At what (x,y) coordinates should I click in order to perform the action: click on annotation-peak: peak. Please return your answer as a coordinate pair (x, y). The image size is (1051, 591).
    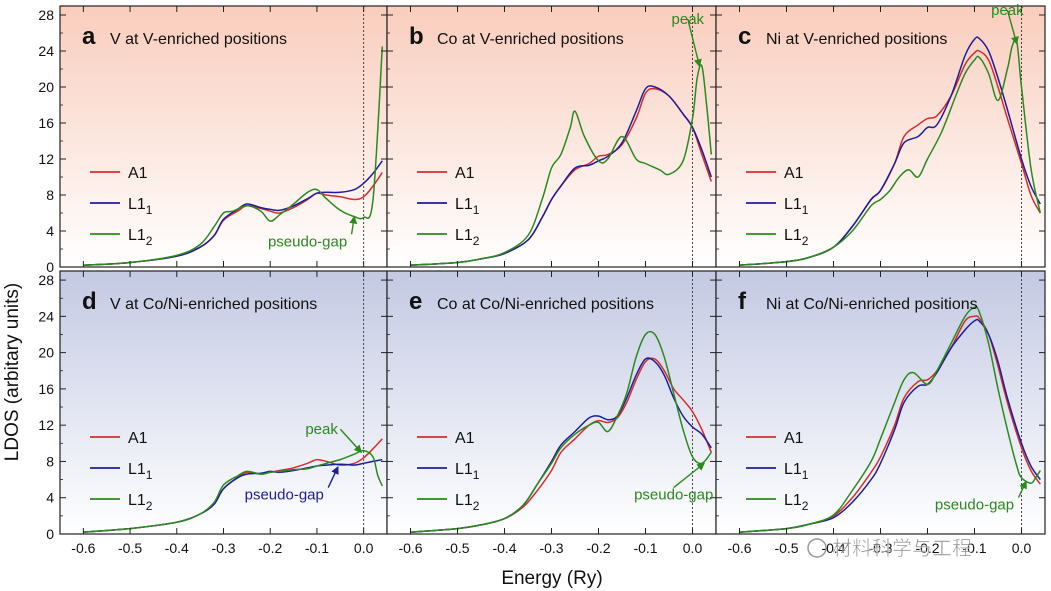
    Looking at the image, I should click on (321, 429).